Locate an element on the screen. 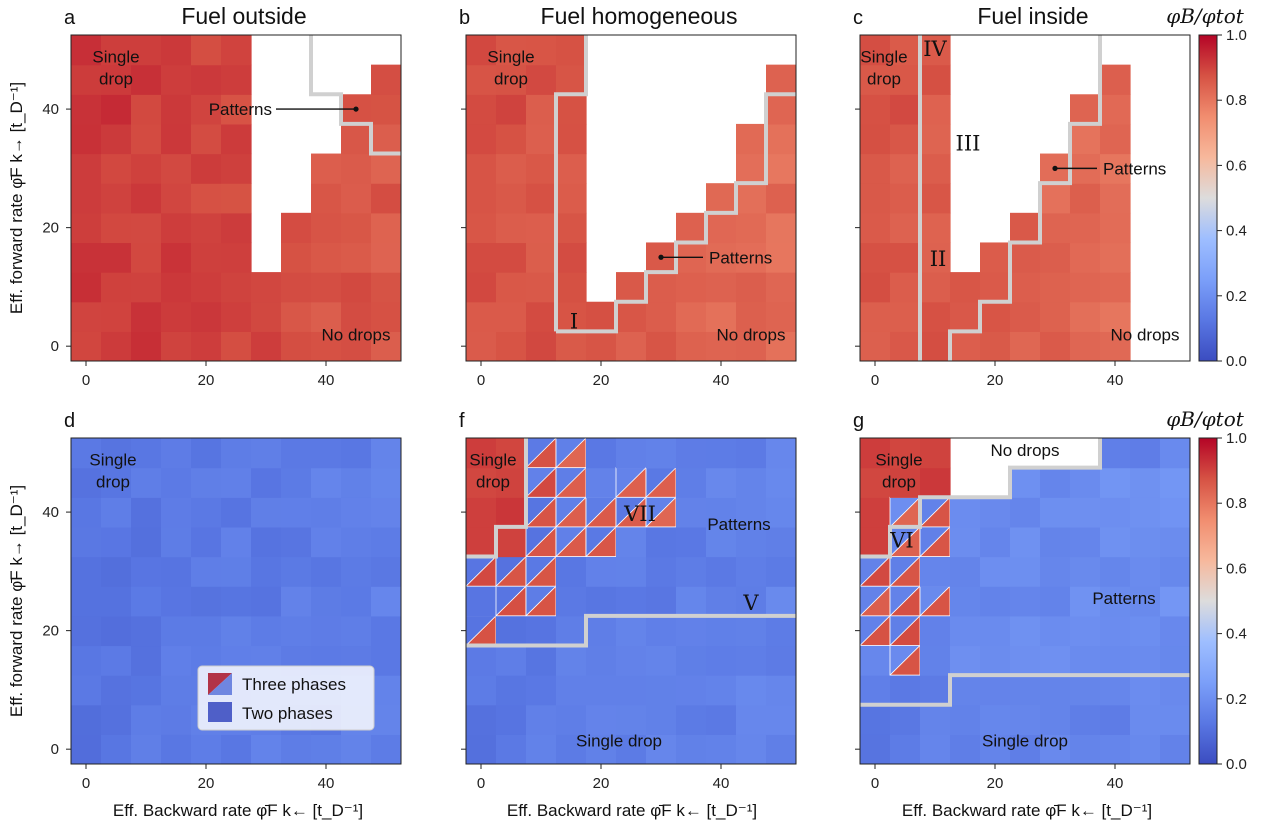 The height and width of the screenshot is (832, 1263). y-axis-label-bottom: Eff. forward rate φ̄F k→ [t_D⁻¹] is located at coordinates (16, 601).